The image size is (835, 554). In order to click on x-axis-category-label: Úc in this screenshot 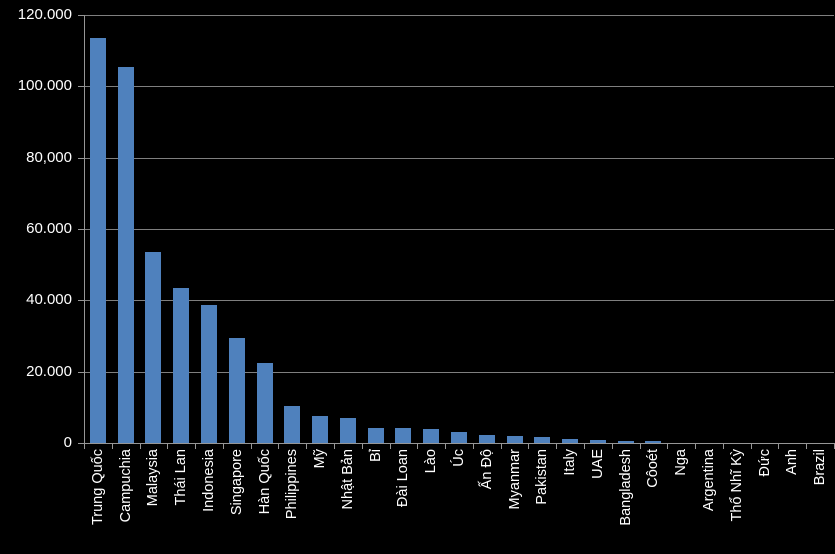, I will do `click(459, 458)`.